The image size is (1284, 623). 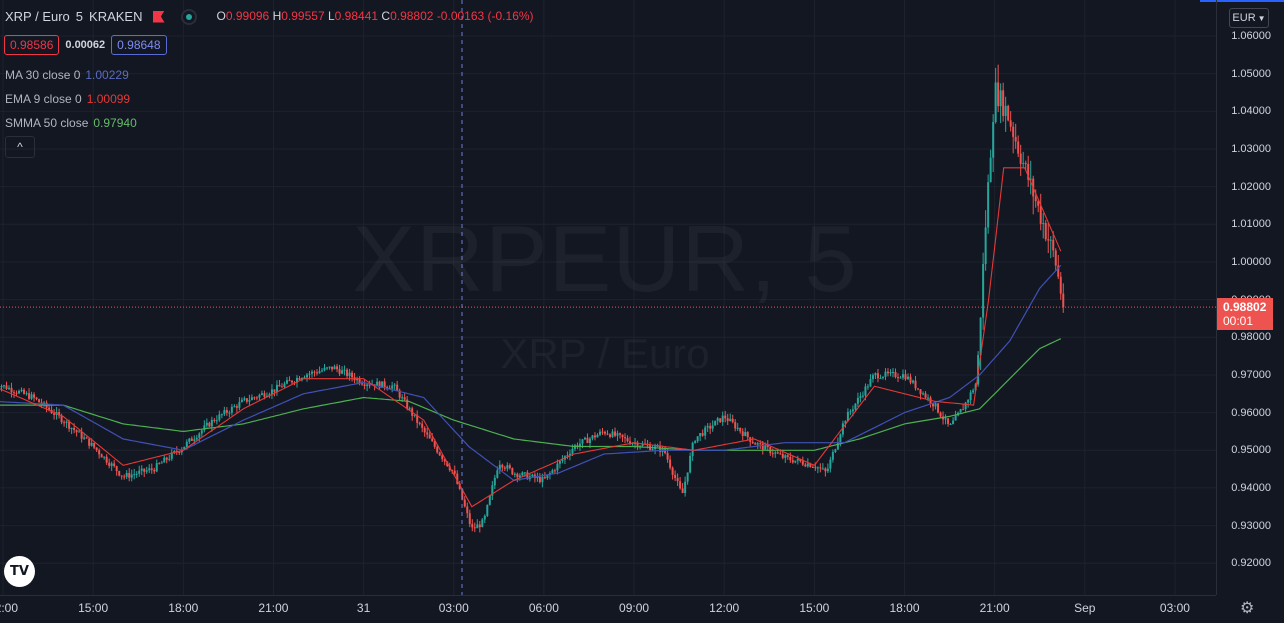 I want to click on sell-button: 0.98586, so click(x=32, y=45).